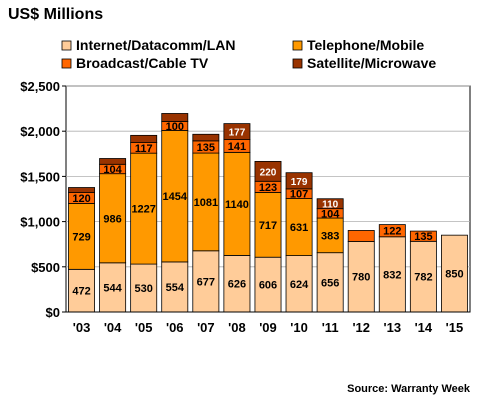 The height and width of the screenshot is (400, 480). I want to click on data-label: 544, so click(112, 288).